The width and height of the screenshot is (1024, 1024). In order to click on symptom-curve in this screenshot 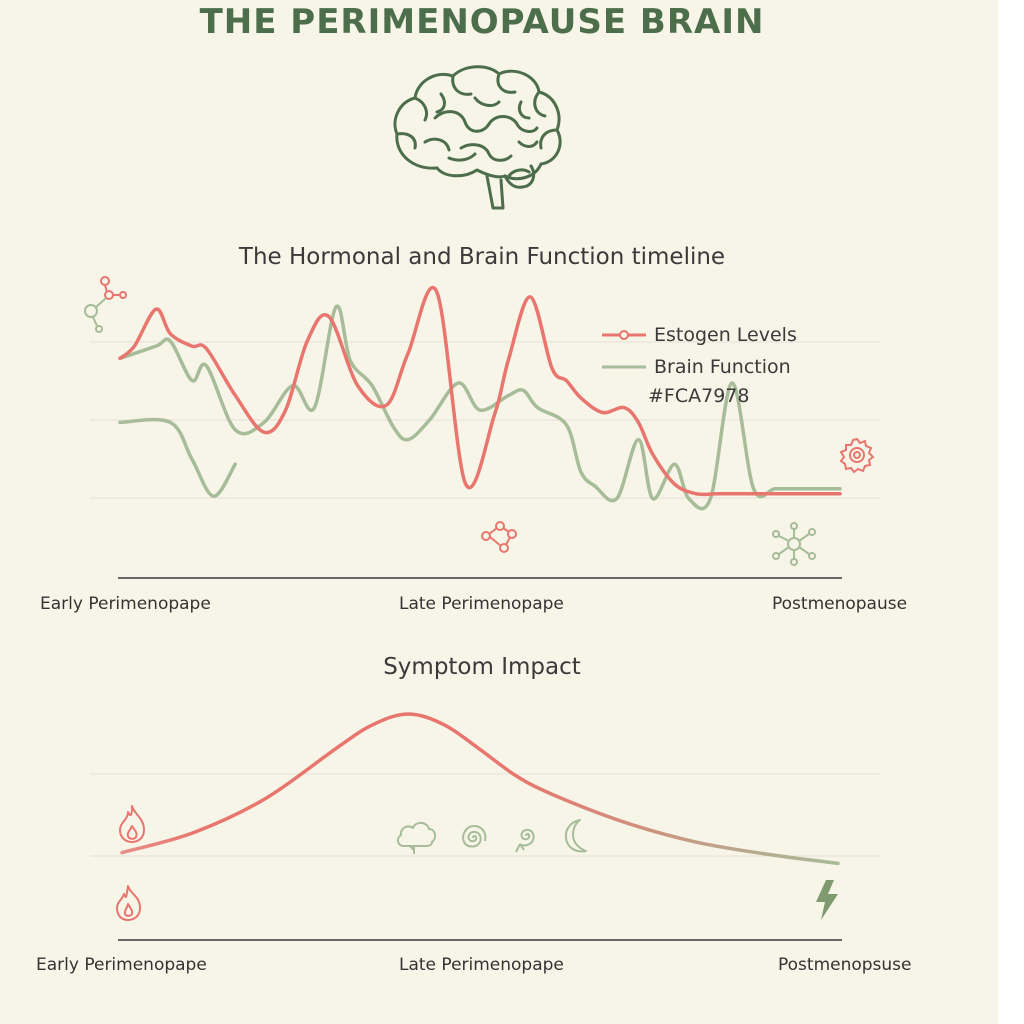, I will do `click(480, 789)`.